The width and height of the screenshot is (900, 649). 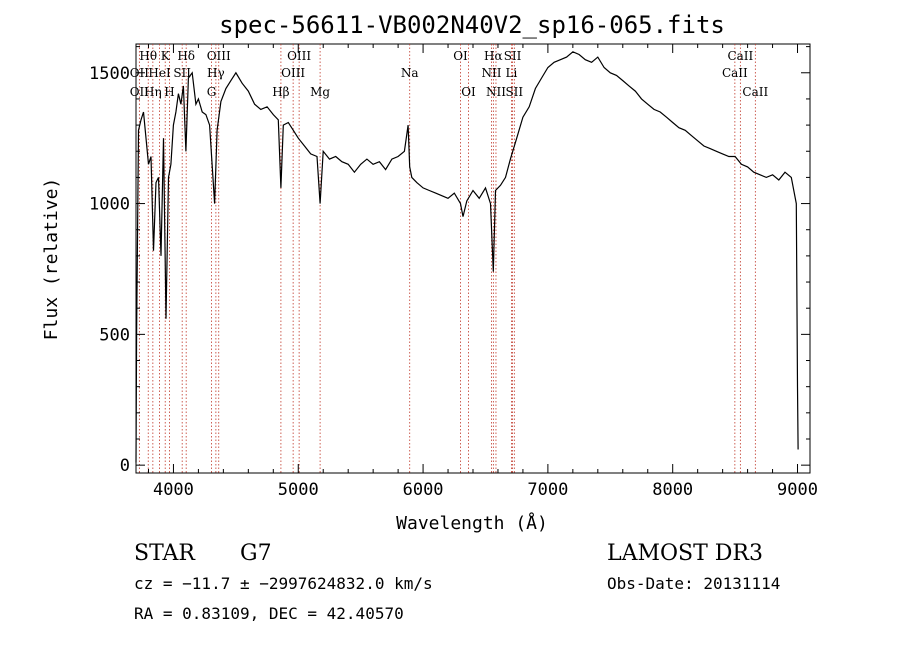 I want to click on y-tick-label: 0, so click(x=125, y=466).